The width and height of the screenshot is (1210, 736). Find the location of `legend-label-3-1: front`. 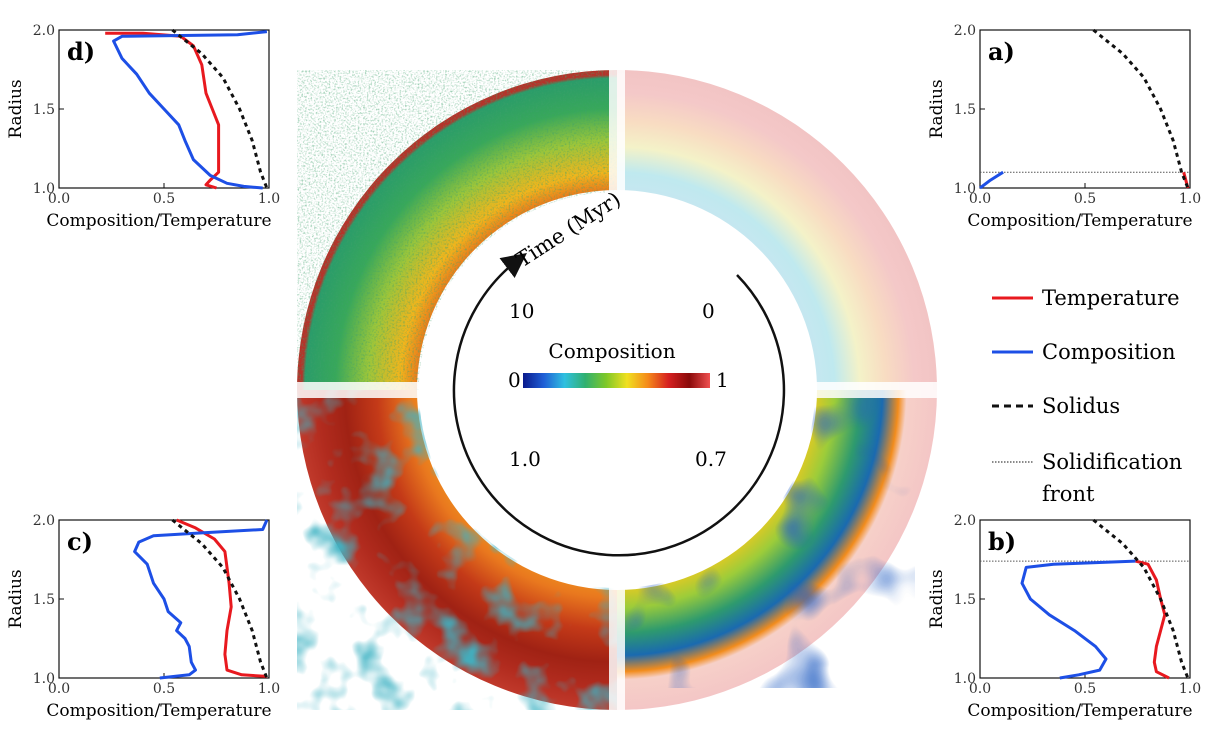

legend-label-3-1: front is located at coordinates (1068, 494).